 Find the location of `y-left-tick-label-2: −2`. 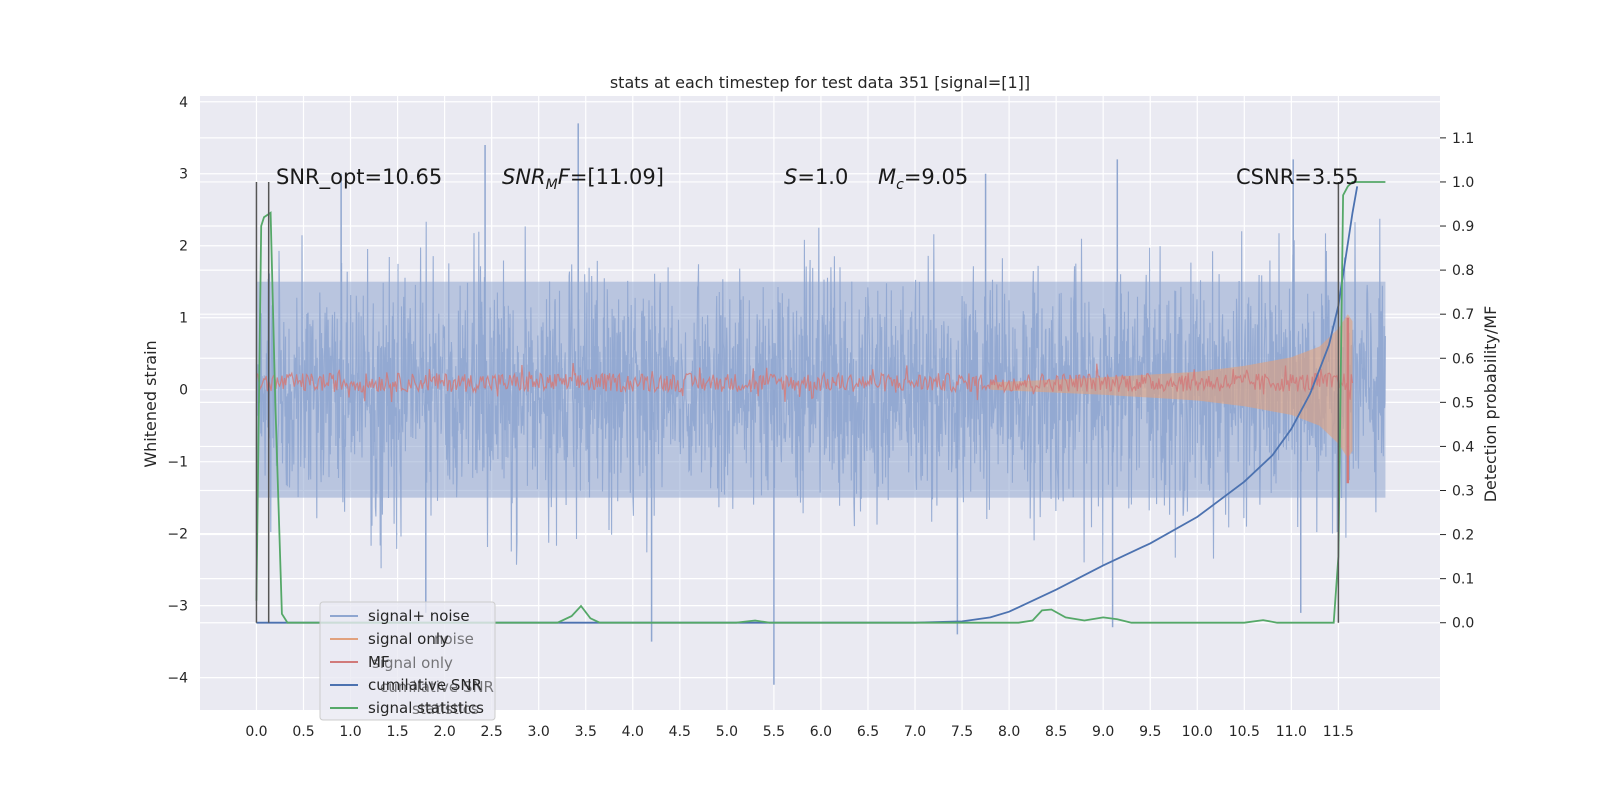

y-left-tick-label-2: −2 is located at coordinates (177, 535).